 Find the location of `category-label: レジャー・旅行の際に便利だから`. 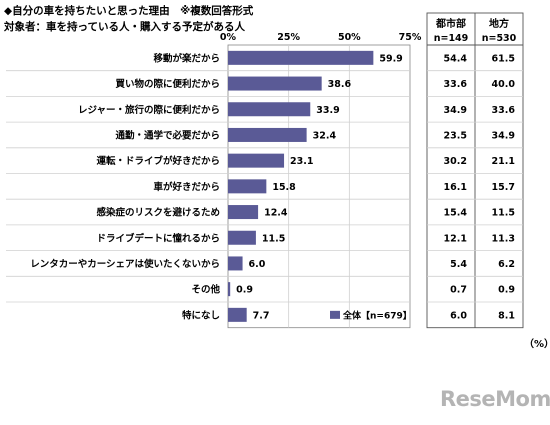

category-label: レジャー・旅行の際に便利だから is located at coordinates (149, 110).